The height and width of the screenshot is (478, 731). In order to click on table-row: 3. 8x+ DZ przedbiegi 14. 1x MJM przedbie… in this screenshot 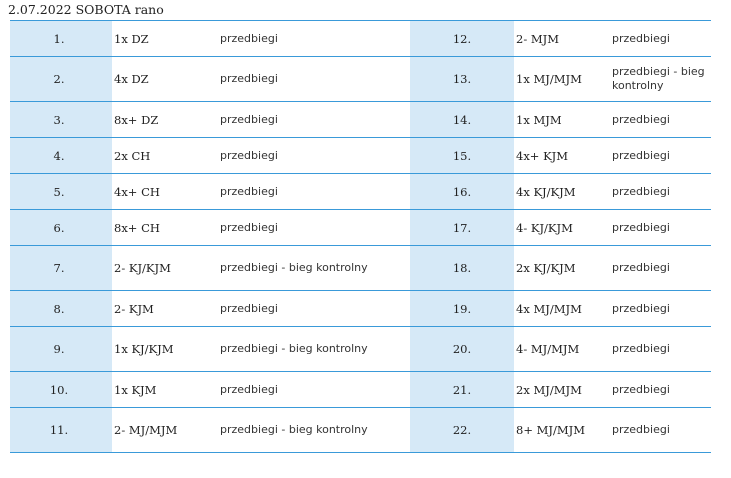, I will do `click(360, 119)`.